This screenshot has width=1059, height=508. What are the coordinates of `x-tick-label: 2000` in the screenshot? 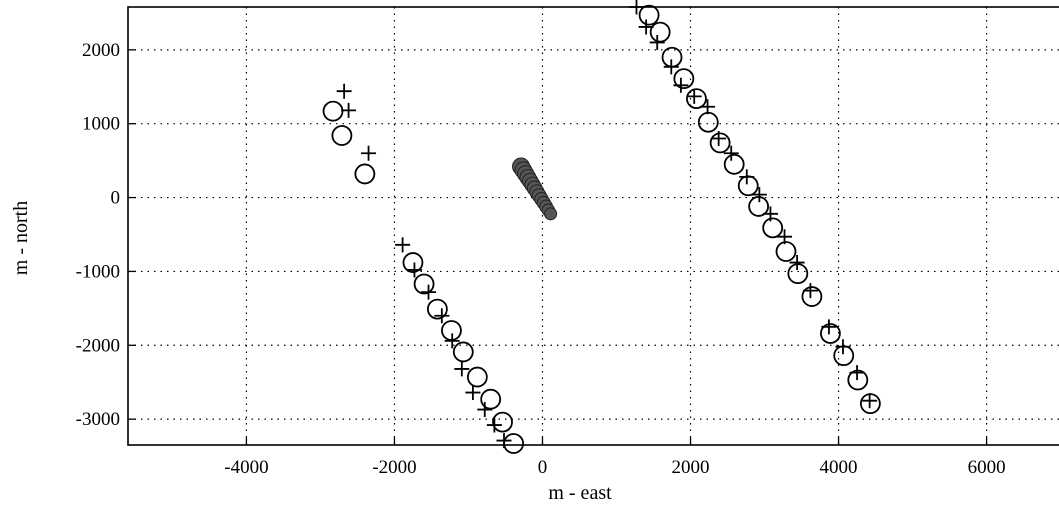 It's located at (691, 467).